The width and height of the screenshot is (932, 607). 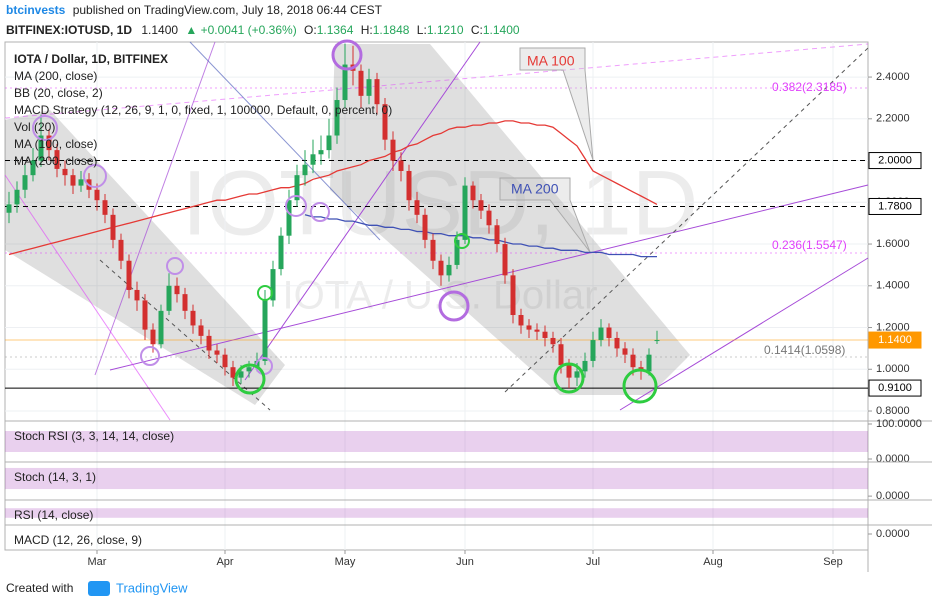 I want to click on footer-text: Created with, so click(x=39, y=588).